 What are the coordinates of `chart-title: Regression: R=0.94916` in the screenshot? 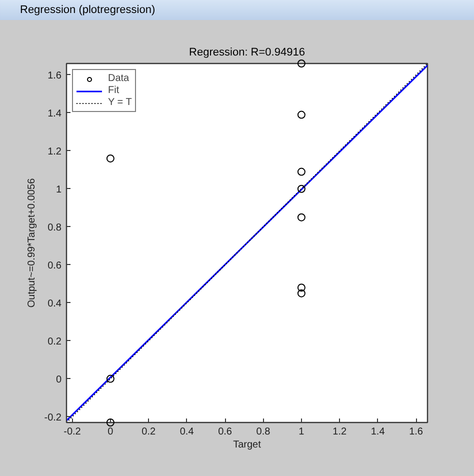 It's located at (247, 52).